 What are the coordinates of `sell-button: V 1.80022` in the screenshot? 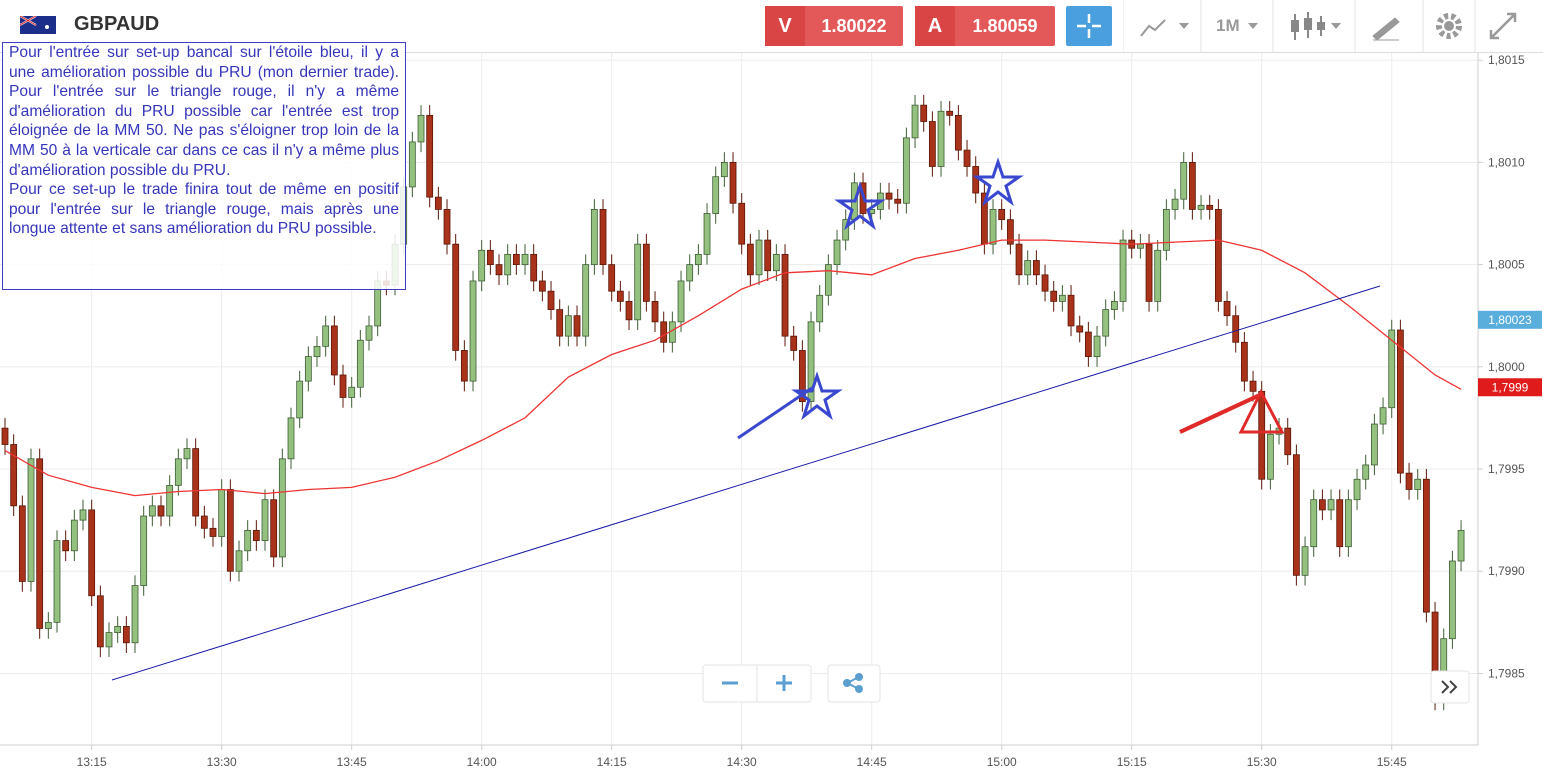 It's located at (834, 26).